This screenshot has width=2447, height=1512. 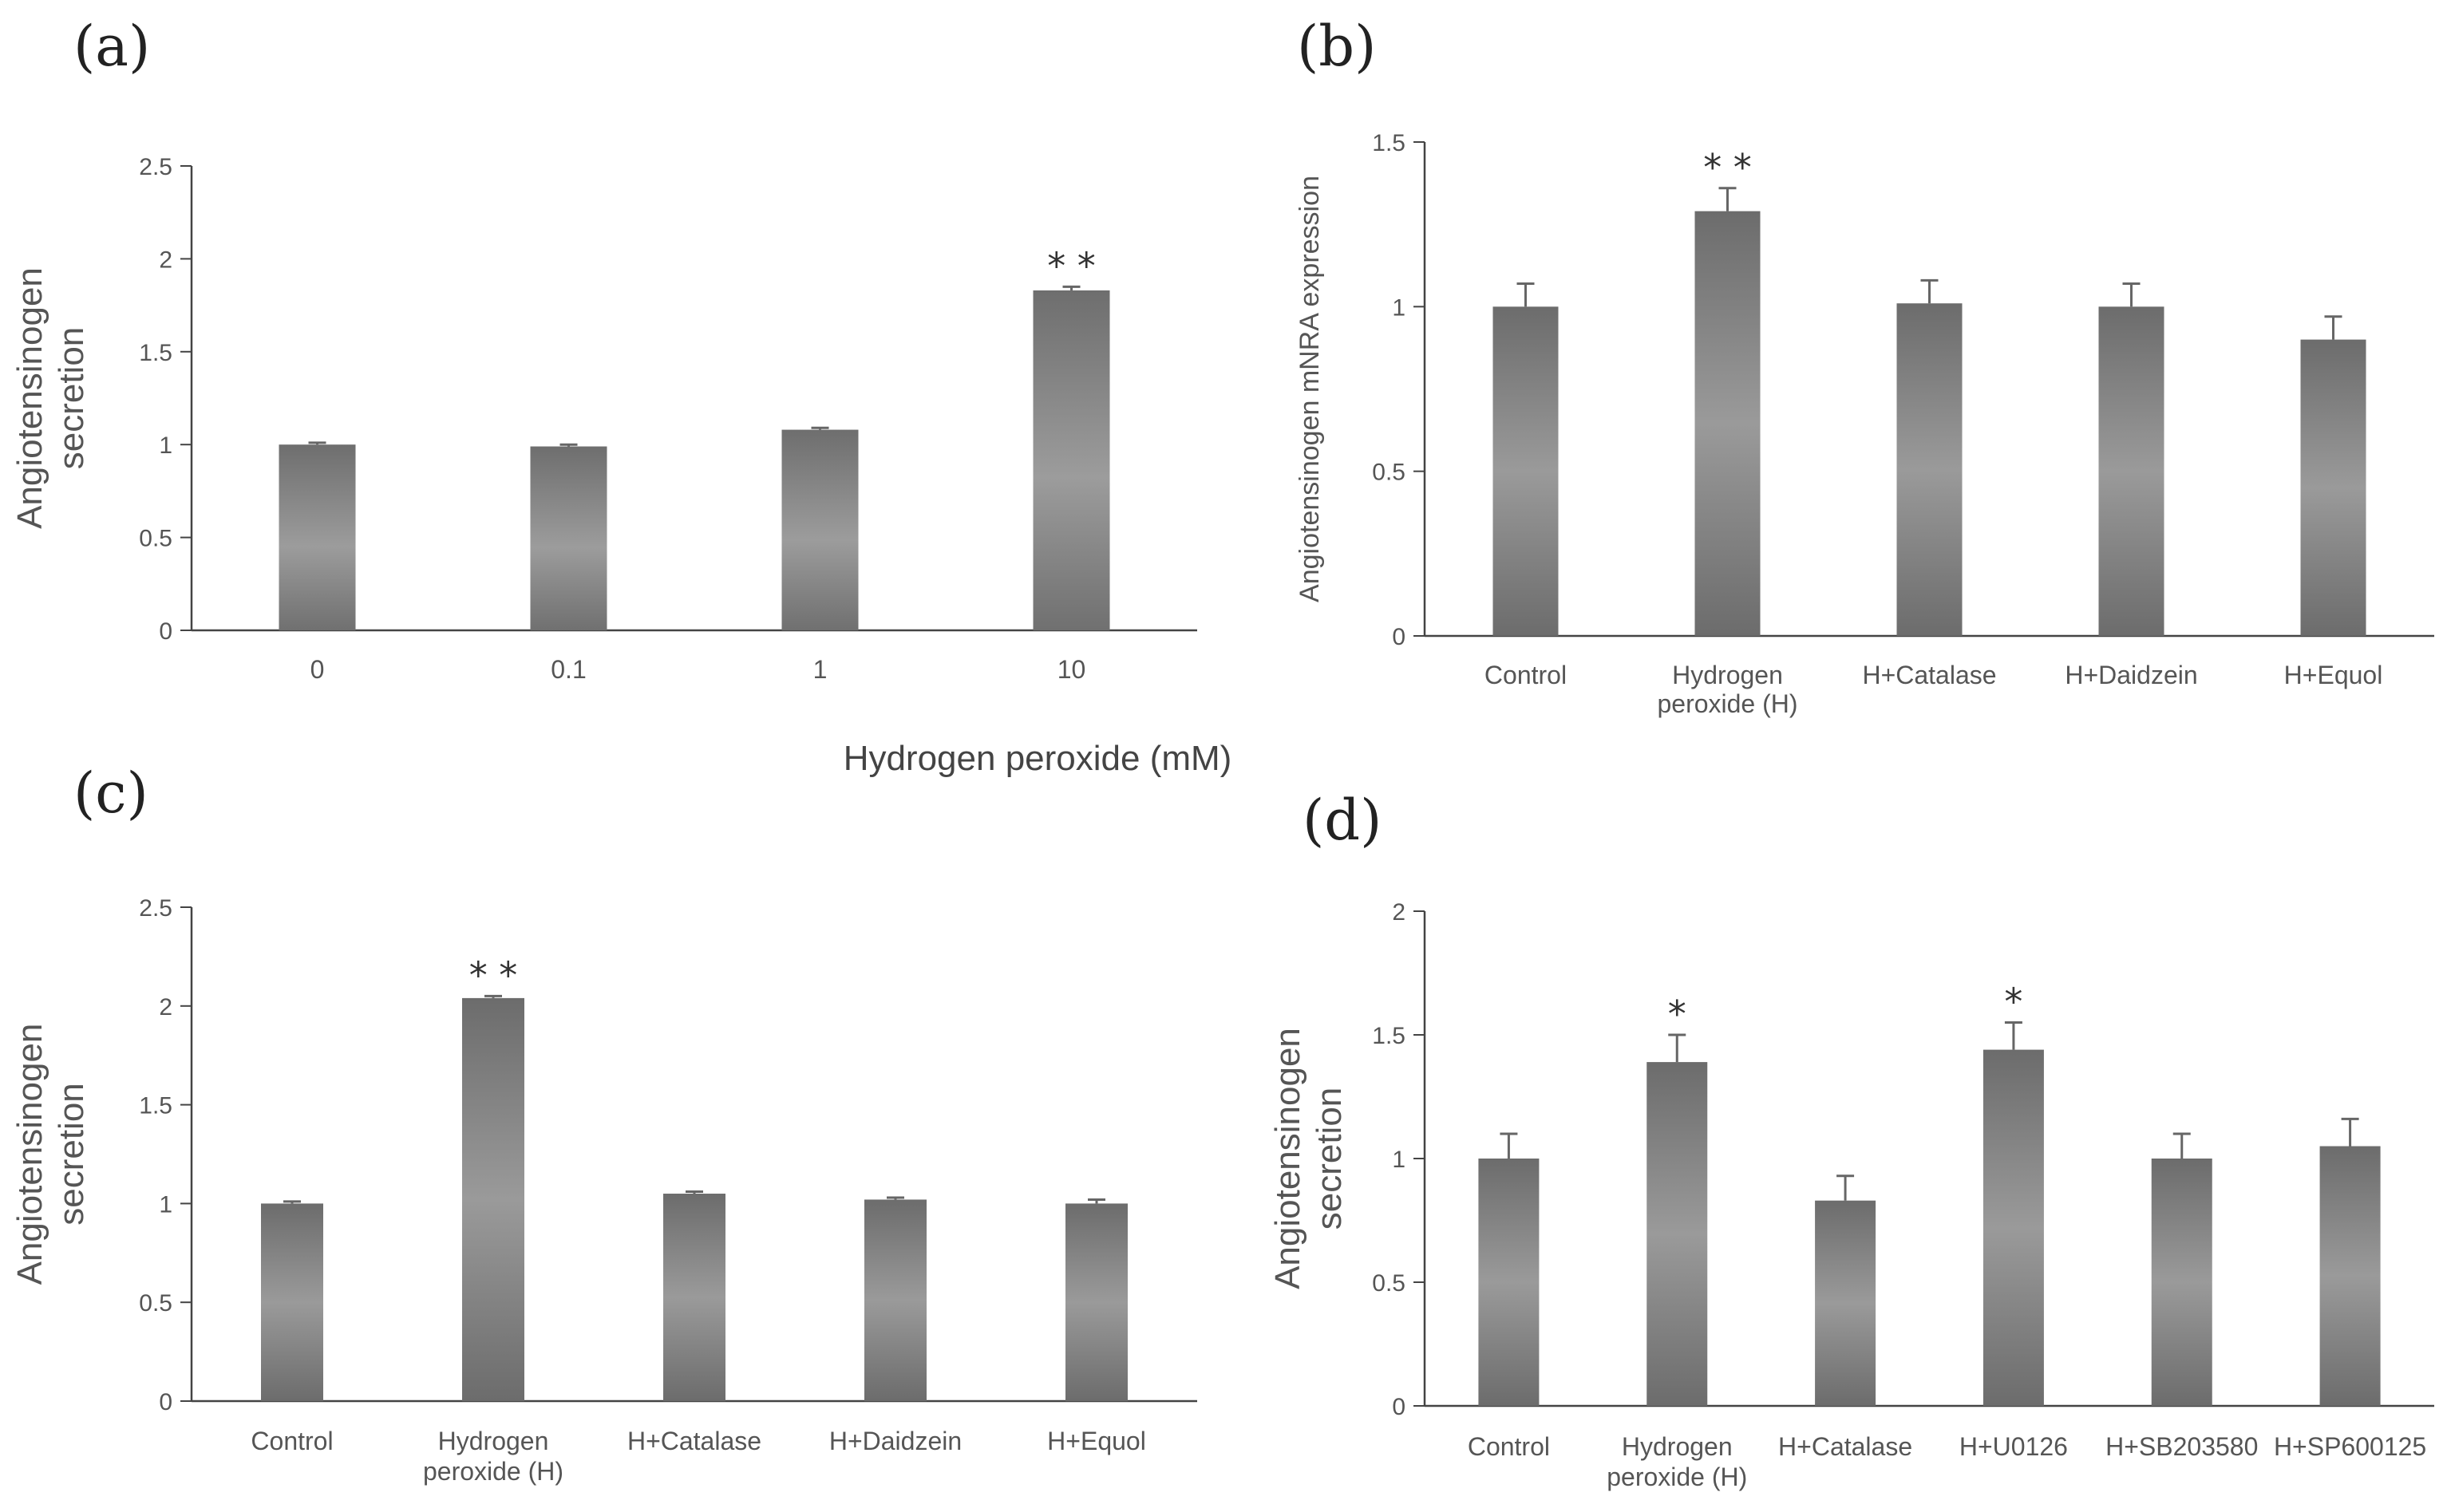 What do you see at coordinates (568, 669) in the screenshot?
I see `x-tick-label: 0.1` at bounding box center [568, 669].